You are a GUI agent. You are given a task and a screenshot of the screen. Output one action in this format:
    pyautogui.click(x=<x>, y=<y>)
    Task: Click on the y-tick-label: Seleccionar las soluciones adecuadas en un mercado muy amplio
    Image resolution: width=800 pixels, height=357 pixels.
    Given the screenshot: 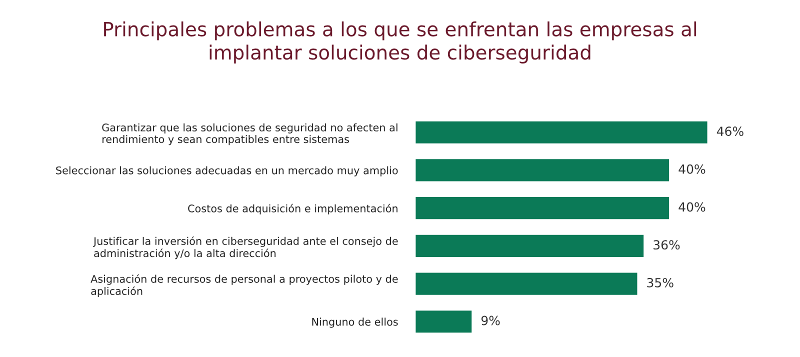 What is the action you would take?
    pyautogui.click(x=227, y=171)
    